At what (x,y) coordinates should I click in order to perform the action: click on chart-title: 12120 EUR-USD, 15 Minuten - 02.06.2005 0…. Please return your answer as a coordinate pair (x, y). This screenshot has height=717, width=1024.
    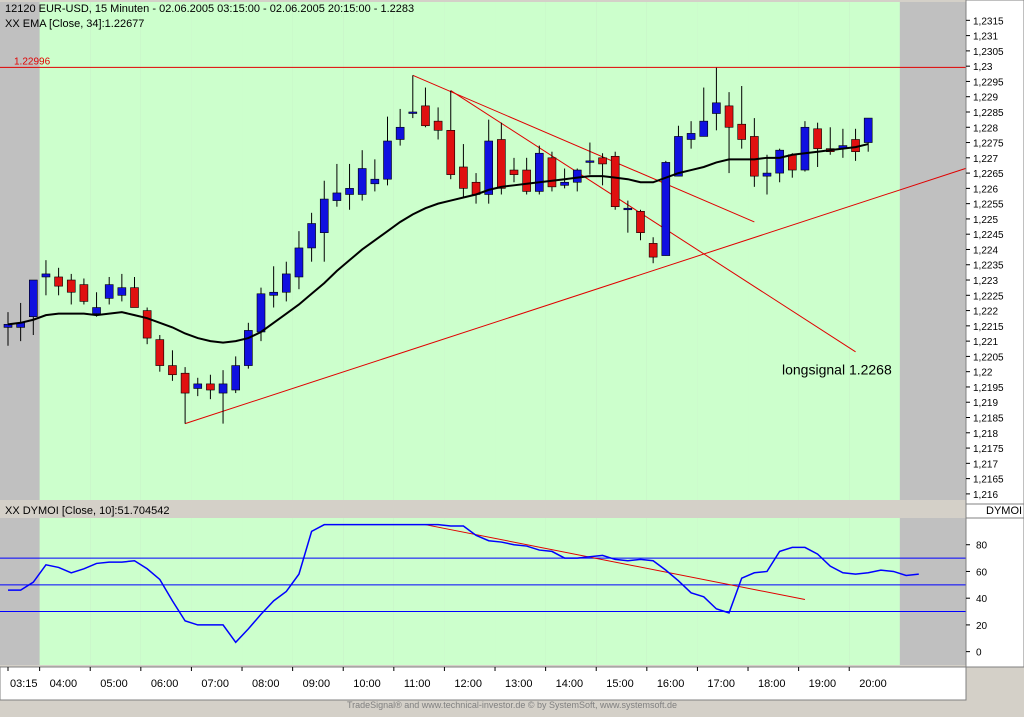
    Looking at the image, I should click on (209, 9).